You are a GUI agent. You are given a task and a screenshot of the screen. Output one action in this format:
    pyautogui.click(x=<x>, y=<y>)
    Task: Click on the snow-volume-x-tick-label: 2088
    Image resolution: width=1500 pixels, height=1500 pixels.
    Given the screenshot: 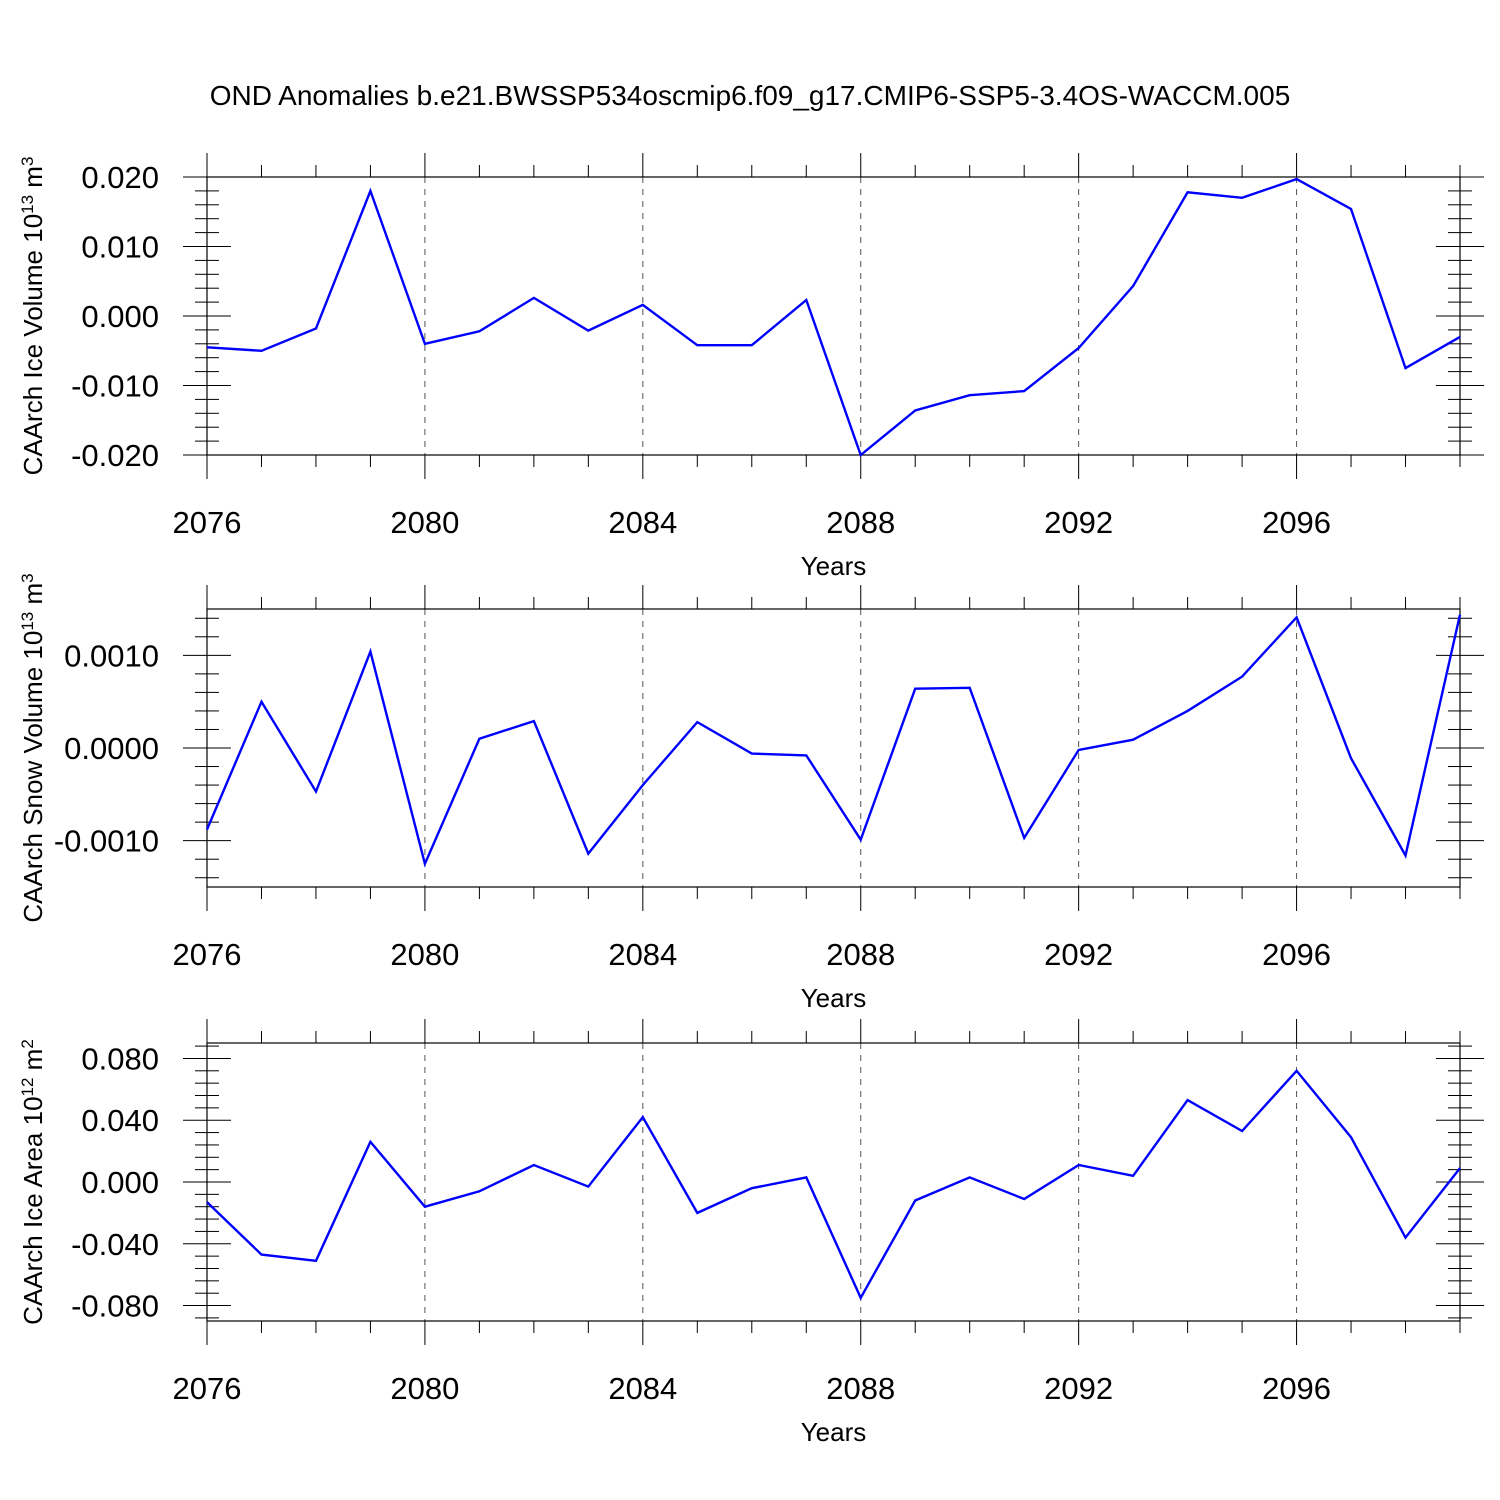 What is the action you would take?
    pyautogui.click(x=860, y=954)
    